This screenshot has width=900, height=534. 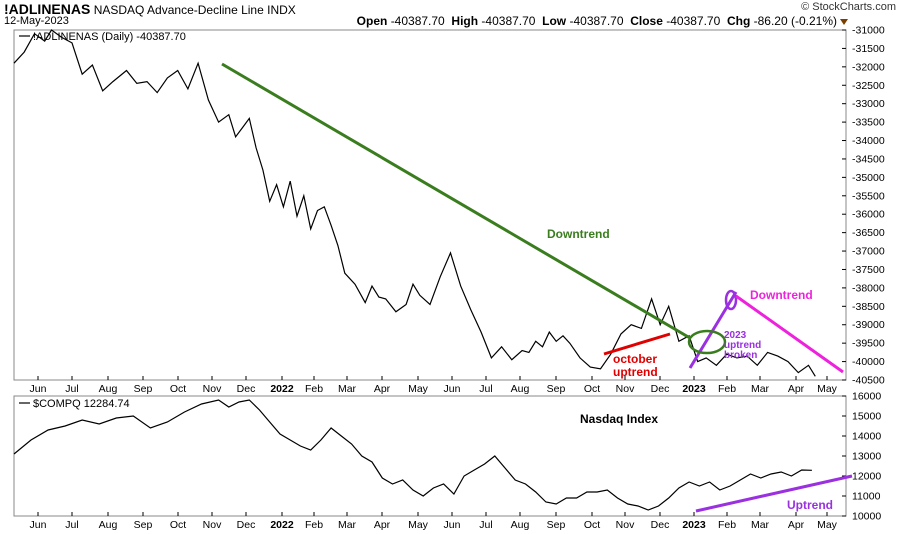 What do you see at coordinates (868, 196) in the screenshot?
I see `y-tick-label: -35500` at bounding box center [868, 196].